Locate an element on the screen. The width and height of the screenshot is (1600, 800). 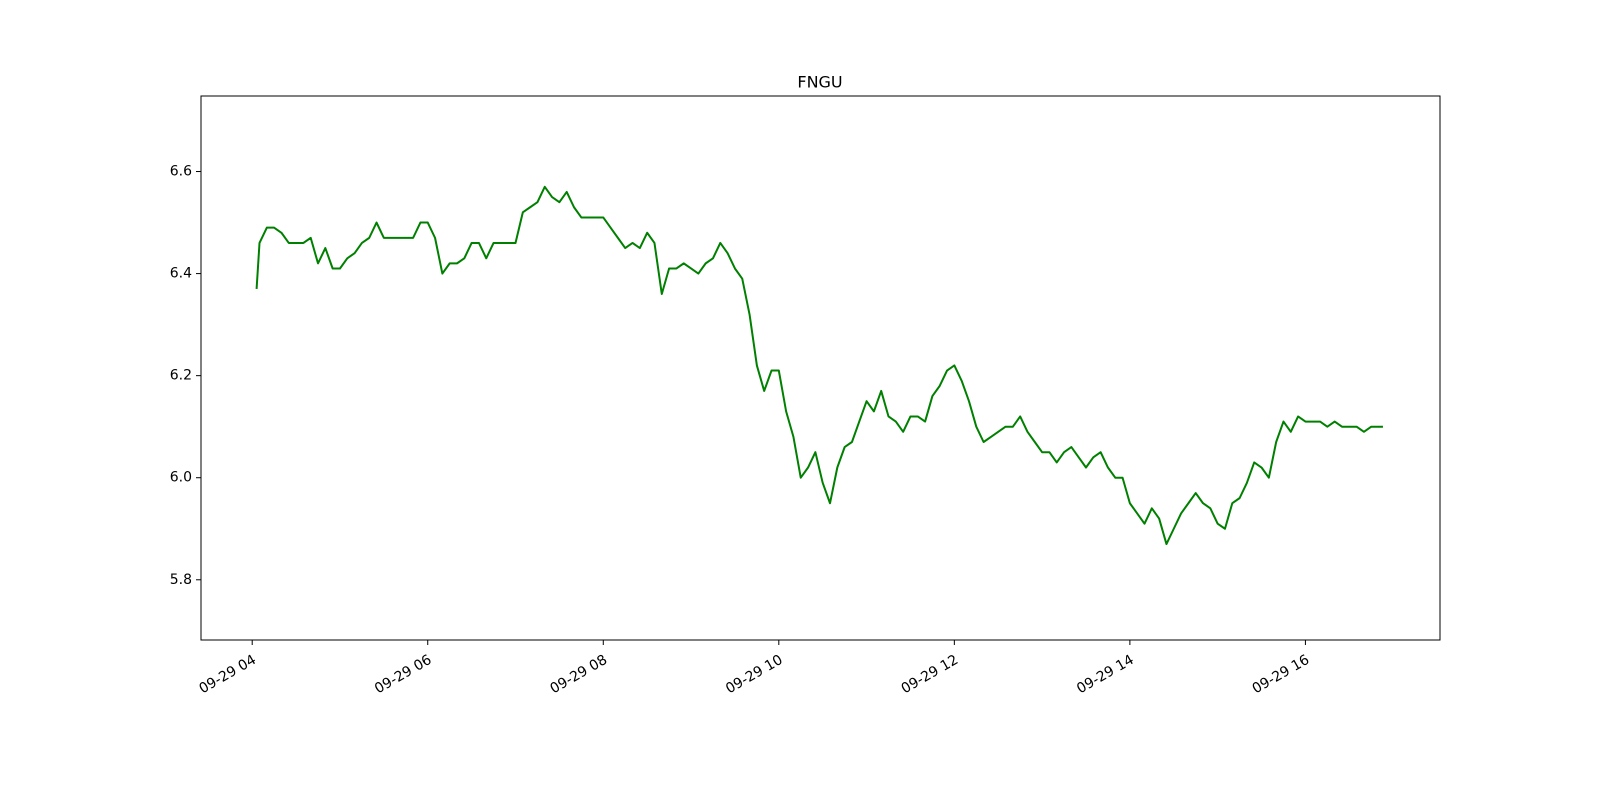
y-tick-label: 5.8 is located at coordinates (181, 580).